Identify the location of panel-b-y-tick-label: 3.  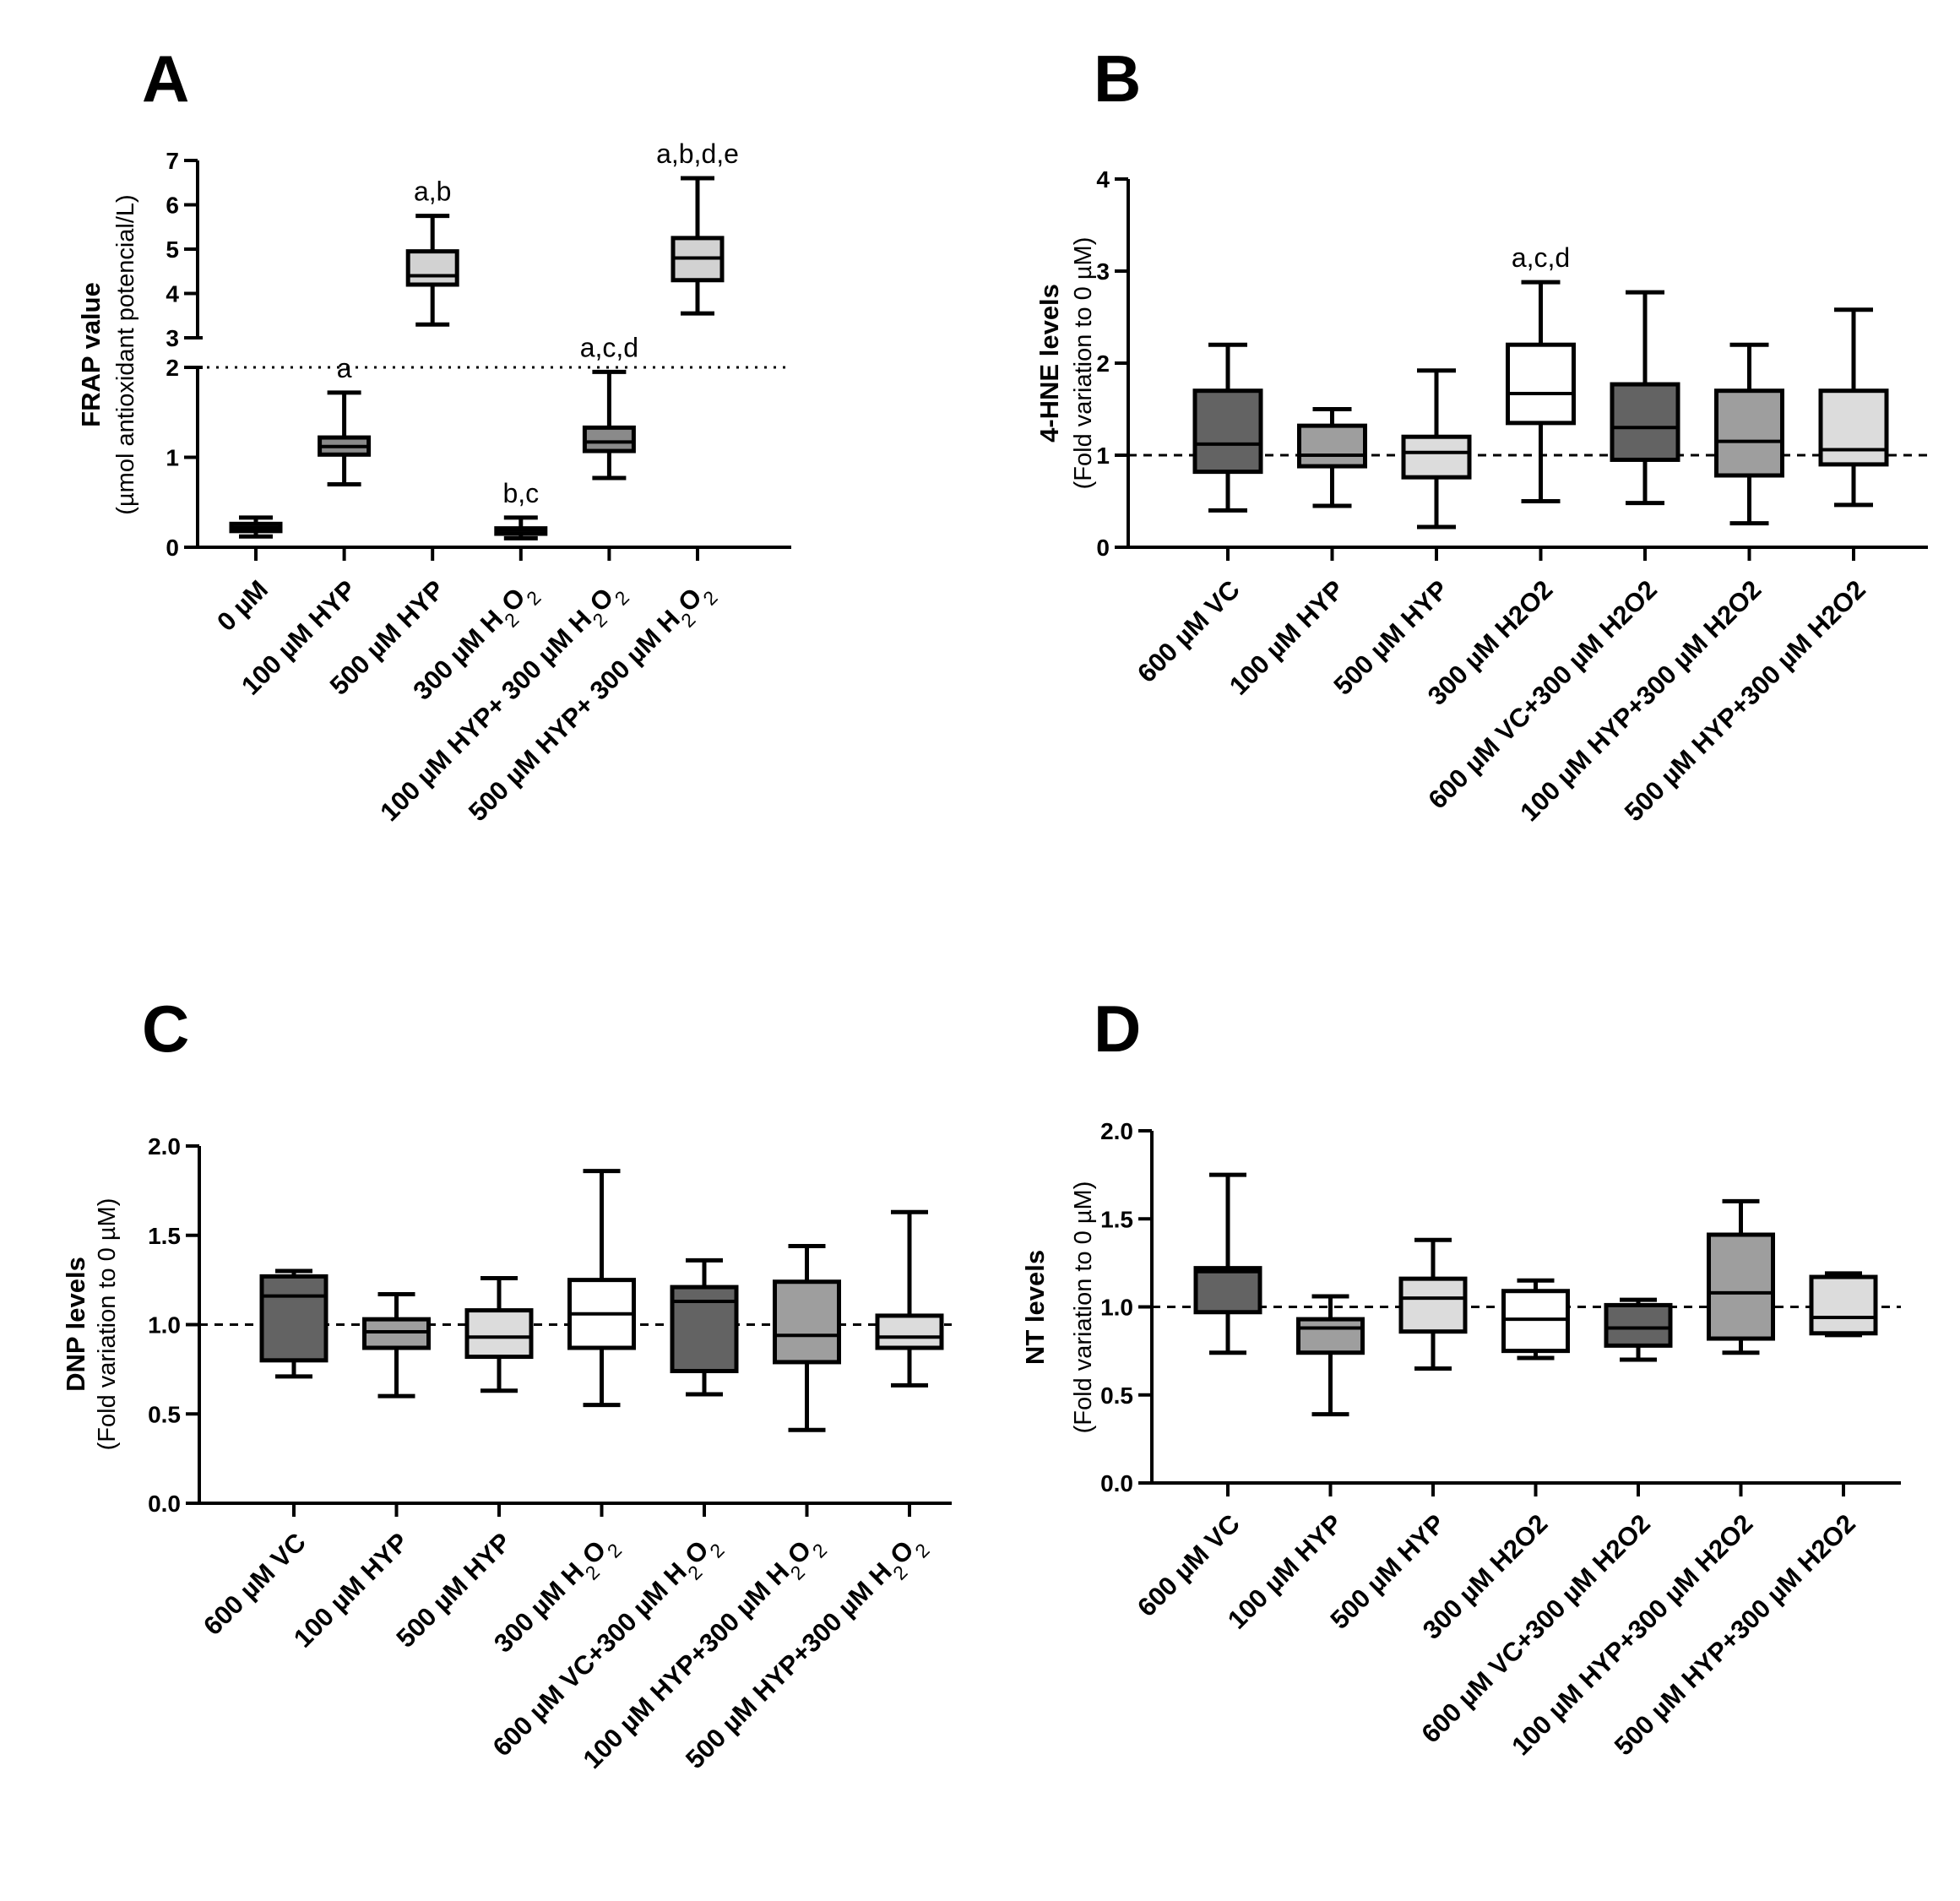
(1103, 271).